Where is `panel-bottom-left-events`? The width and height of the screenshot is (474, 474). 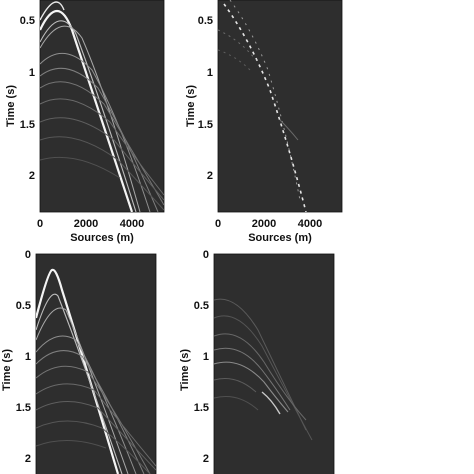 panel-bottom-left-events is located at coordinates (96, 371).